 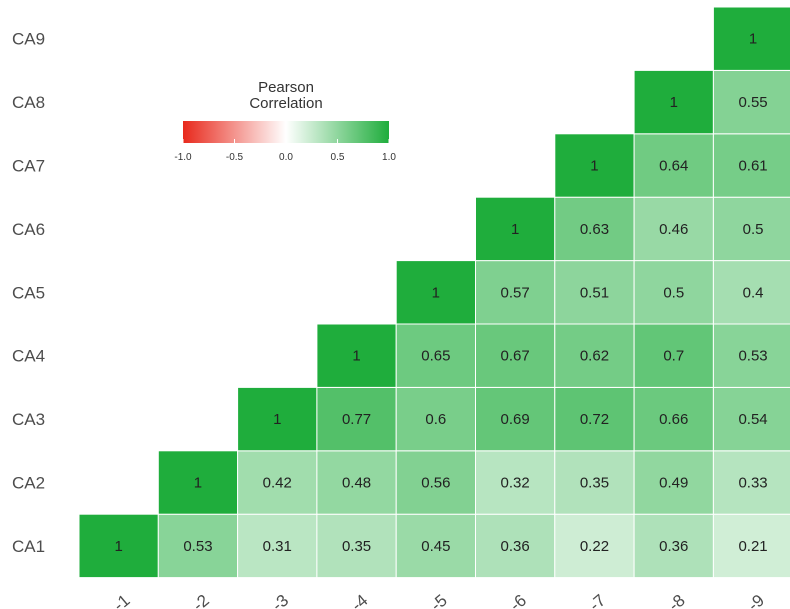 I want to click on cell-value-label: 0.66, so click(x=673, y=419).